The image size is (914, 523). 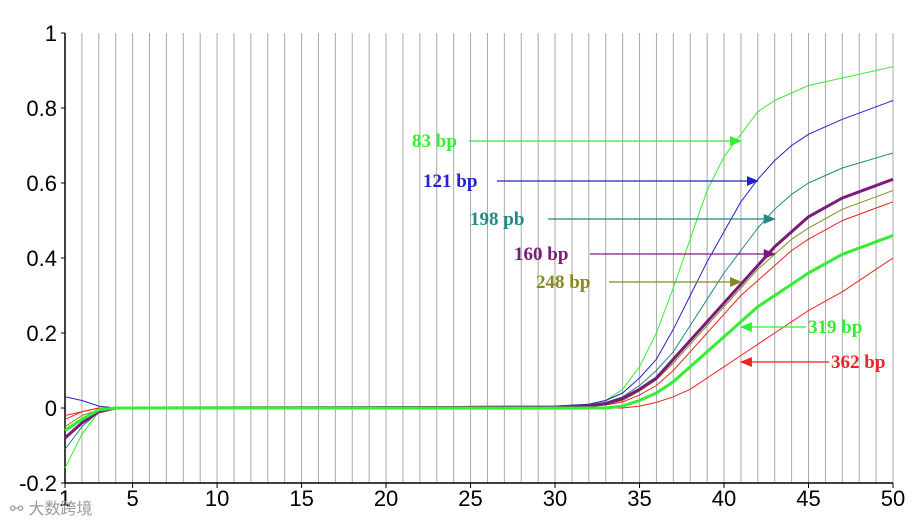 What do you see at coordinates (217, 498) in the screenshot?
I see `x-tick-label: 10` at bounding box center [217, 498].